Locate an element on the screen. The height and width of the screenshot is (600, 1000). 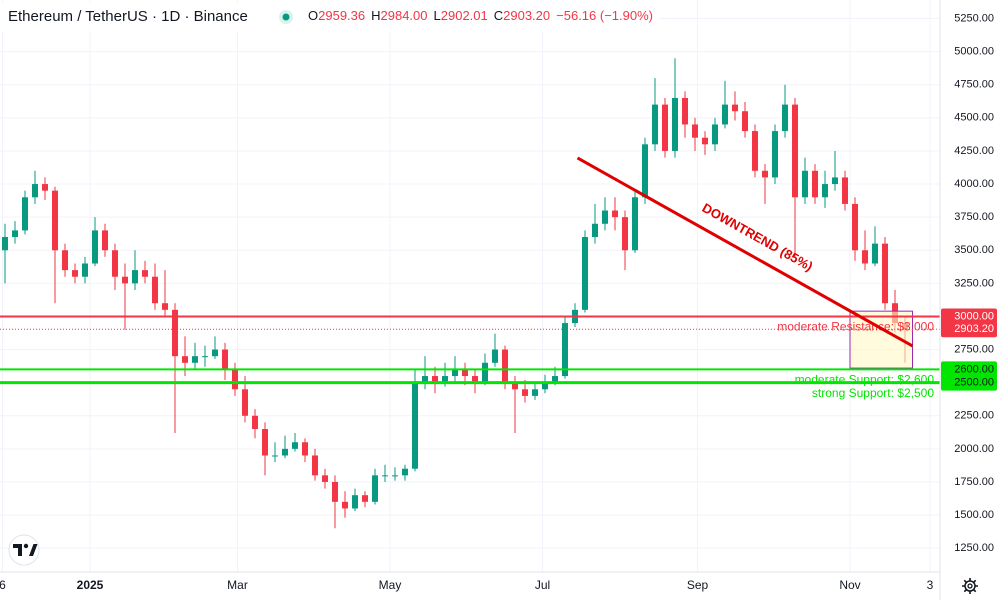
y-tick-label: 2750.00 is located at coordinates (974, 349).